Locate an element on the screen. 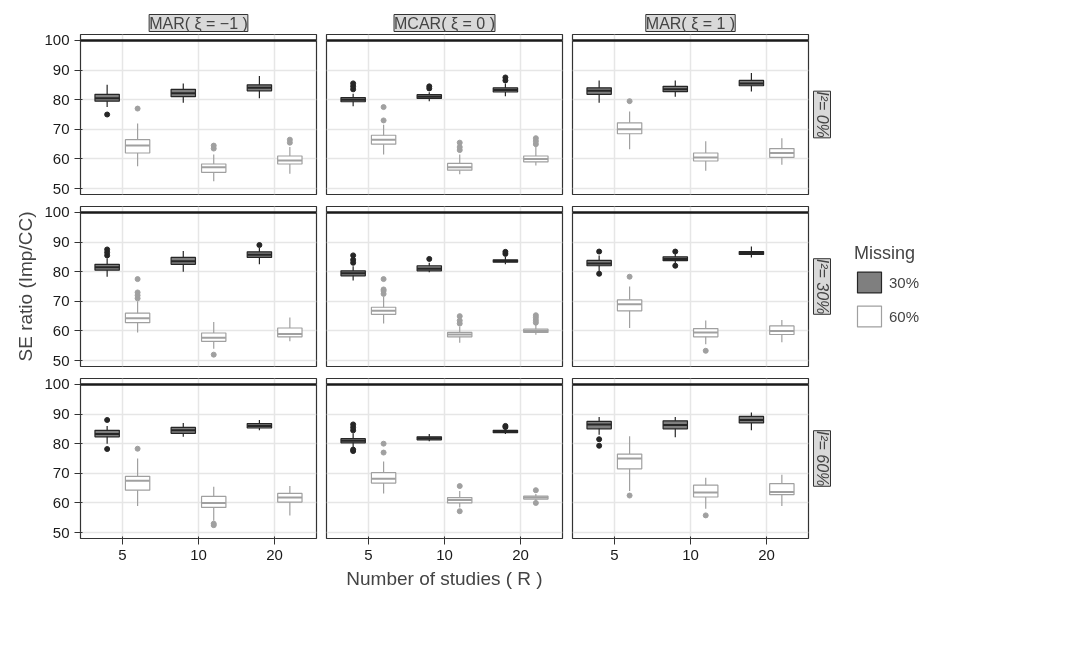 The width and height of the screenshot is (1081, 654). legend-label: 60% is located at coordinates (904, 316).